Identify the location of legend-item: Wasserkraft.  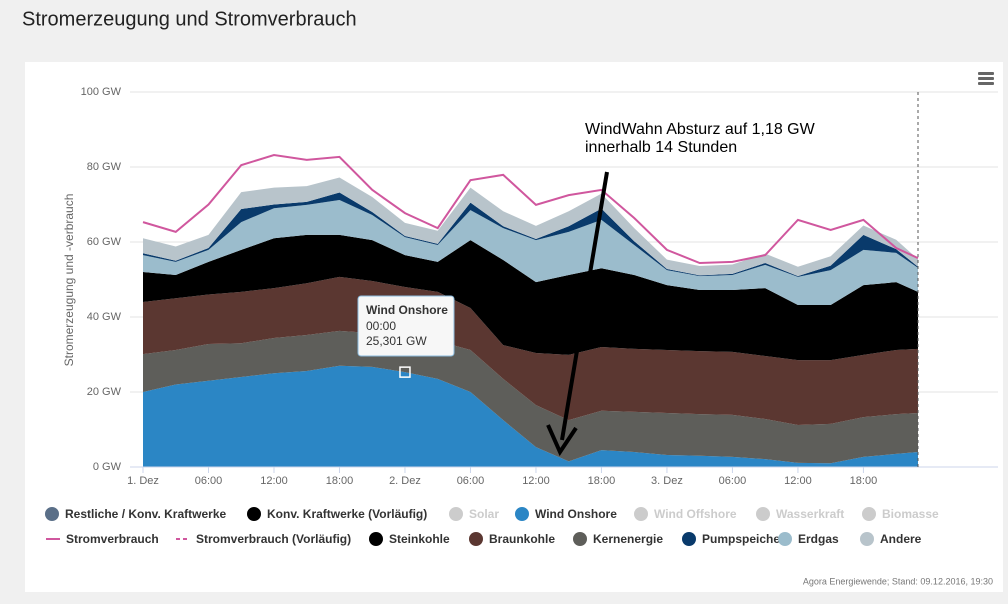
(800, 514).